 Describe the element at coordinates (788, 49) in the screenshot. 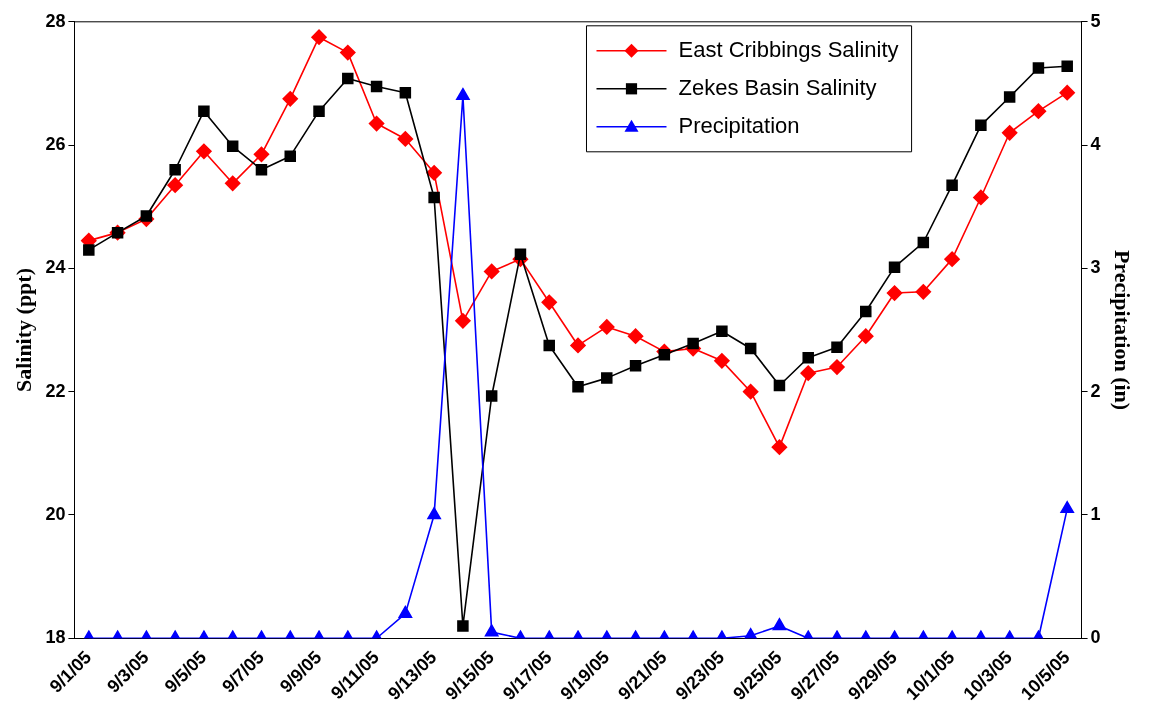

I see `legend-label: East Cribbings Salinity` at that location.